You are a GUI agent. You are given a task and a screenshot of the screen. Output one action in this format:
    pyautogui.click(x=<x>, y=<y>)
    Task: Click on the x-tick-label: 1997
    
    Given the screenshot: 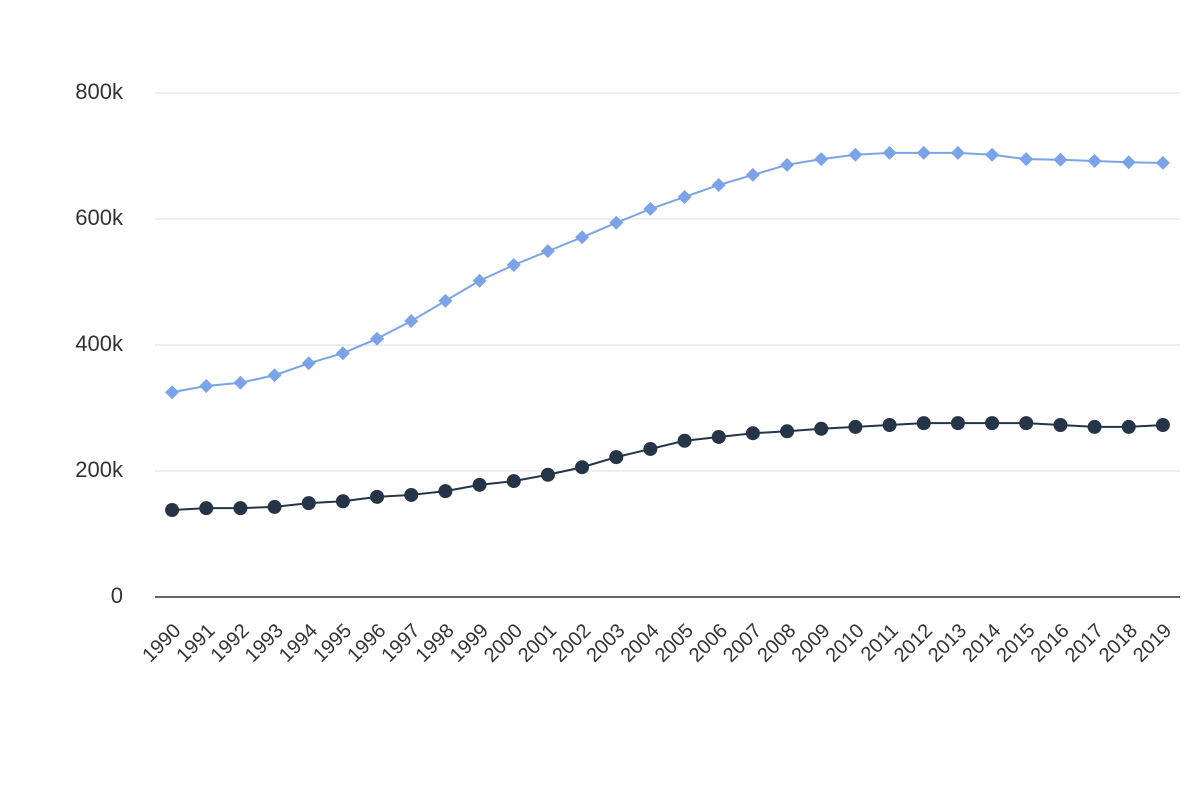 What is the action you would take?
    pyautogui.click(x=400, y=643)
    